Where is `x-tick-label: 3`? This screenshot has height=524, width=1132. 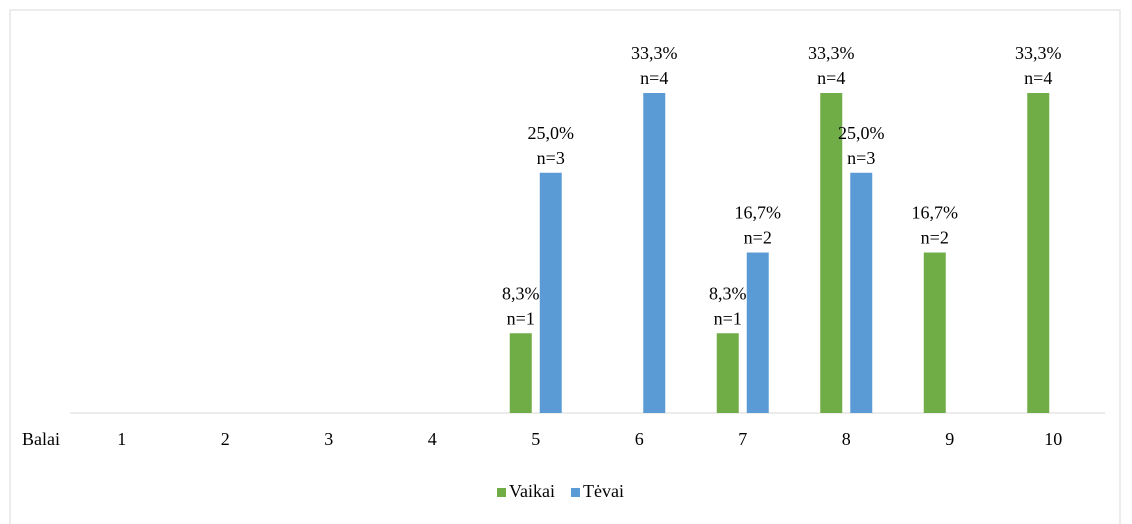
x-tick-label: 3 is located at coordinates (328, 439).